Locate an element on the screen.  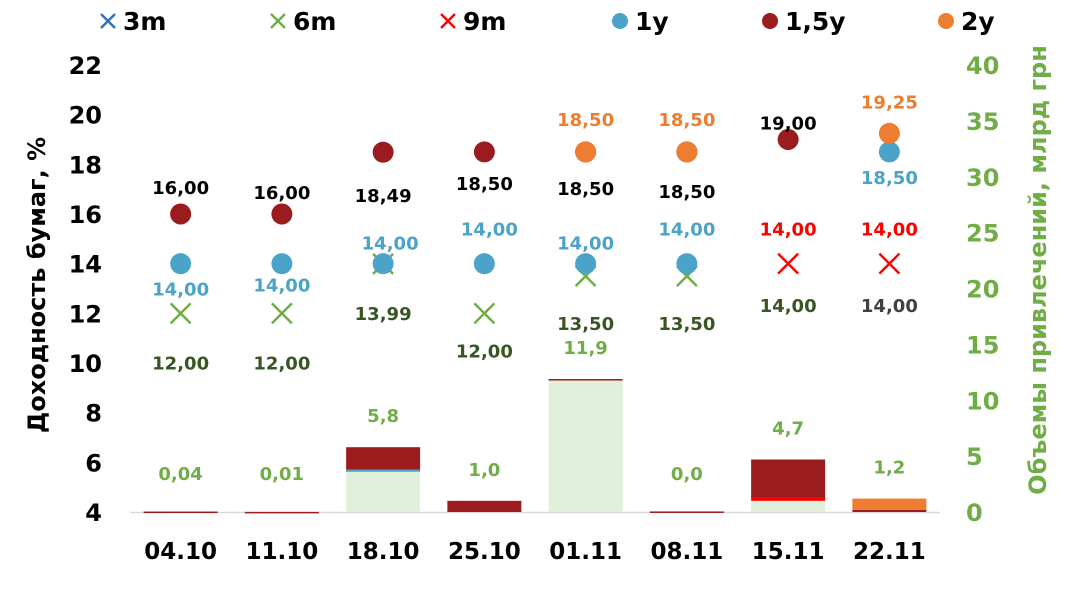
x-tick-label: 04.10 is located at coordinates (180, 552).